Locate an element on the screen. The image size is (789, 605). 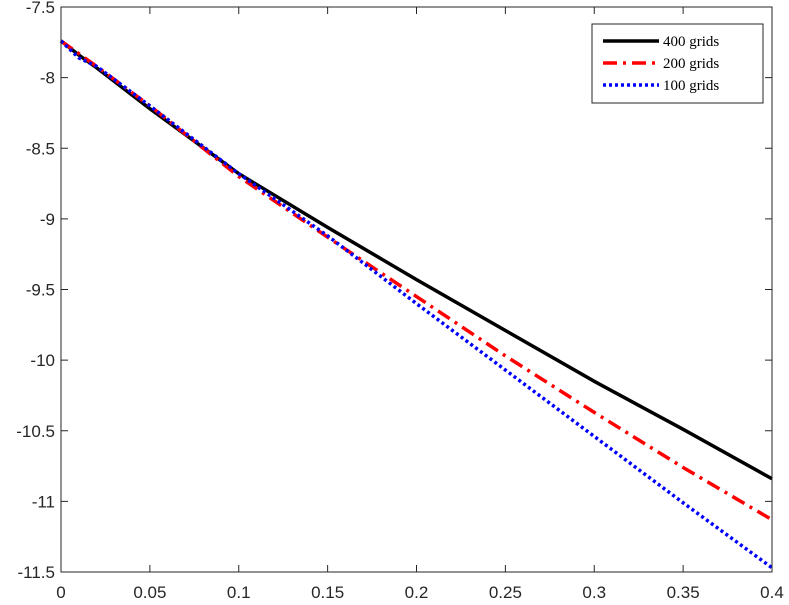
y-tick-label: -8 is located at coordinates (47, 78).